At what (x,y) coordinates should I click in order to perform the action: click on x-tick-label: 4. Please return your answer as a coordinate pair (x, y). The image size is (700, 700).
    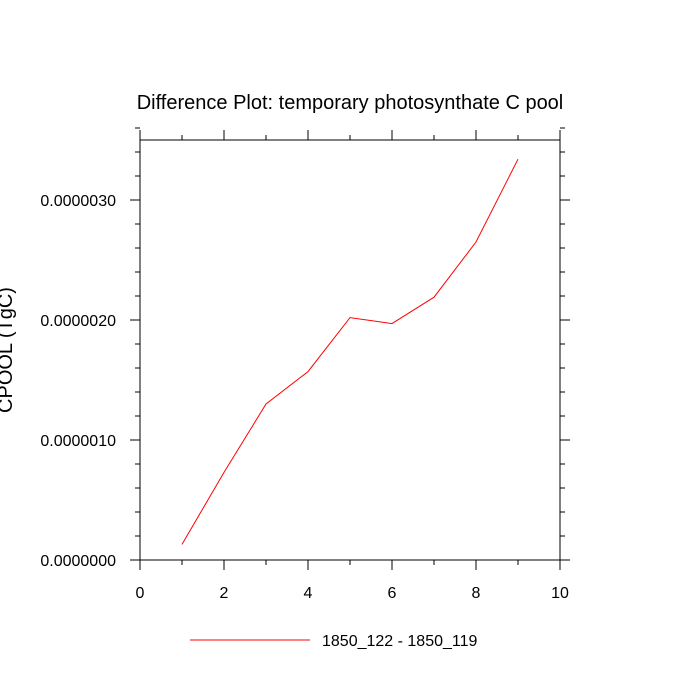
    Looking at the image, I should click on (308, 593).